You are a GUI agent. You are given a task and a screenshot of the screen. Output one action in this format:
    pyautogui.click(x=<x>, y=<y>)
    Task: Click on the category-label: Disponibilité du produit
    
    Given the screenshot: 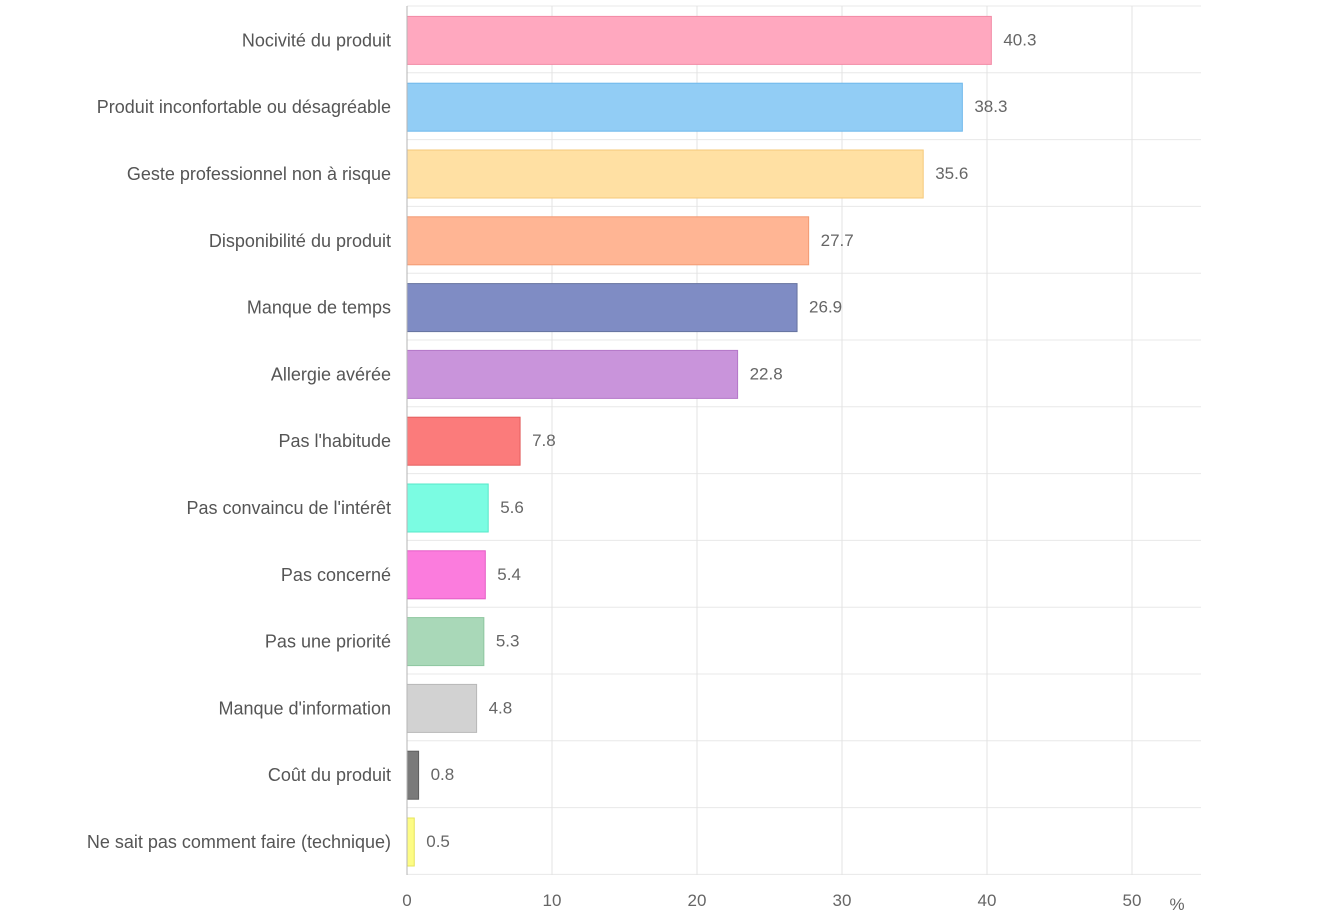 What is the action you would take?
    pyautogui.click(x=300, y=241)
    